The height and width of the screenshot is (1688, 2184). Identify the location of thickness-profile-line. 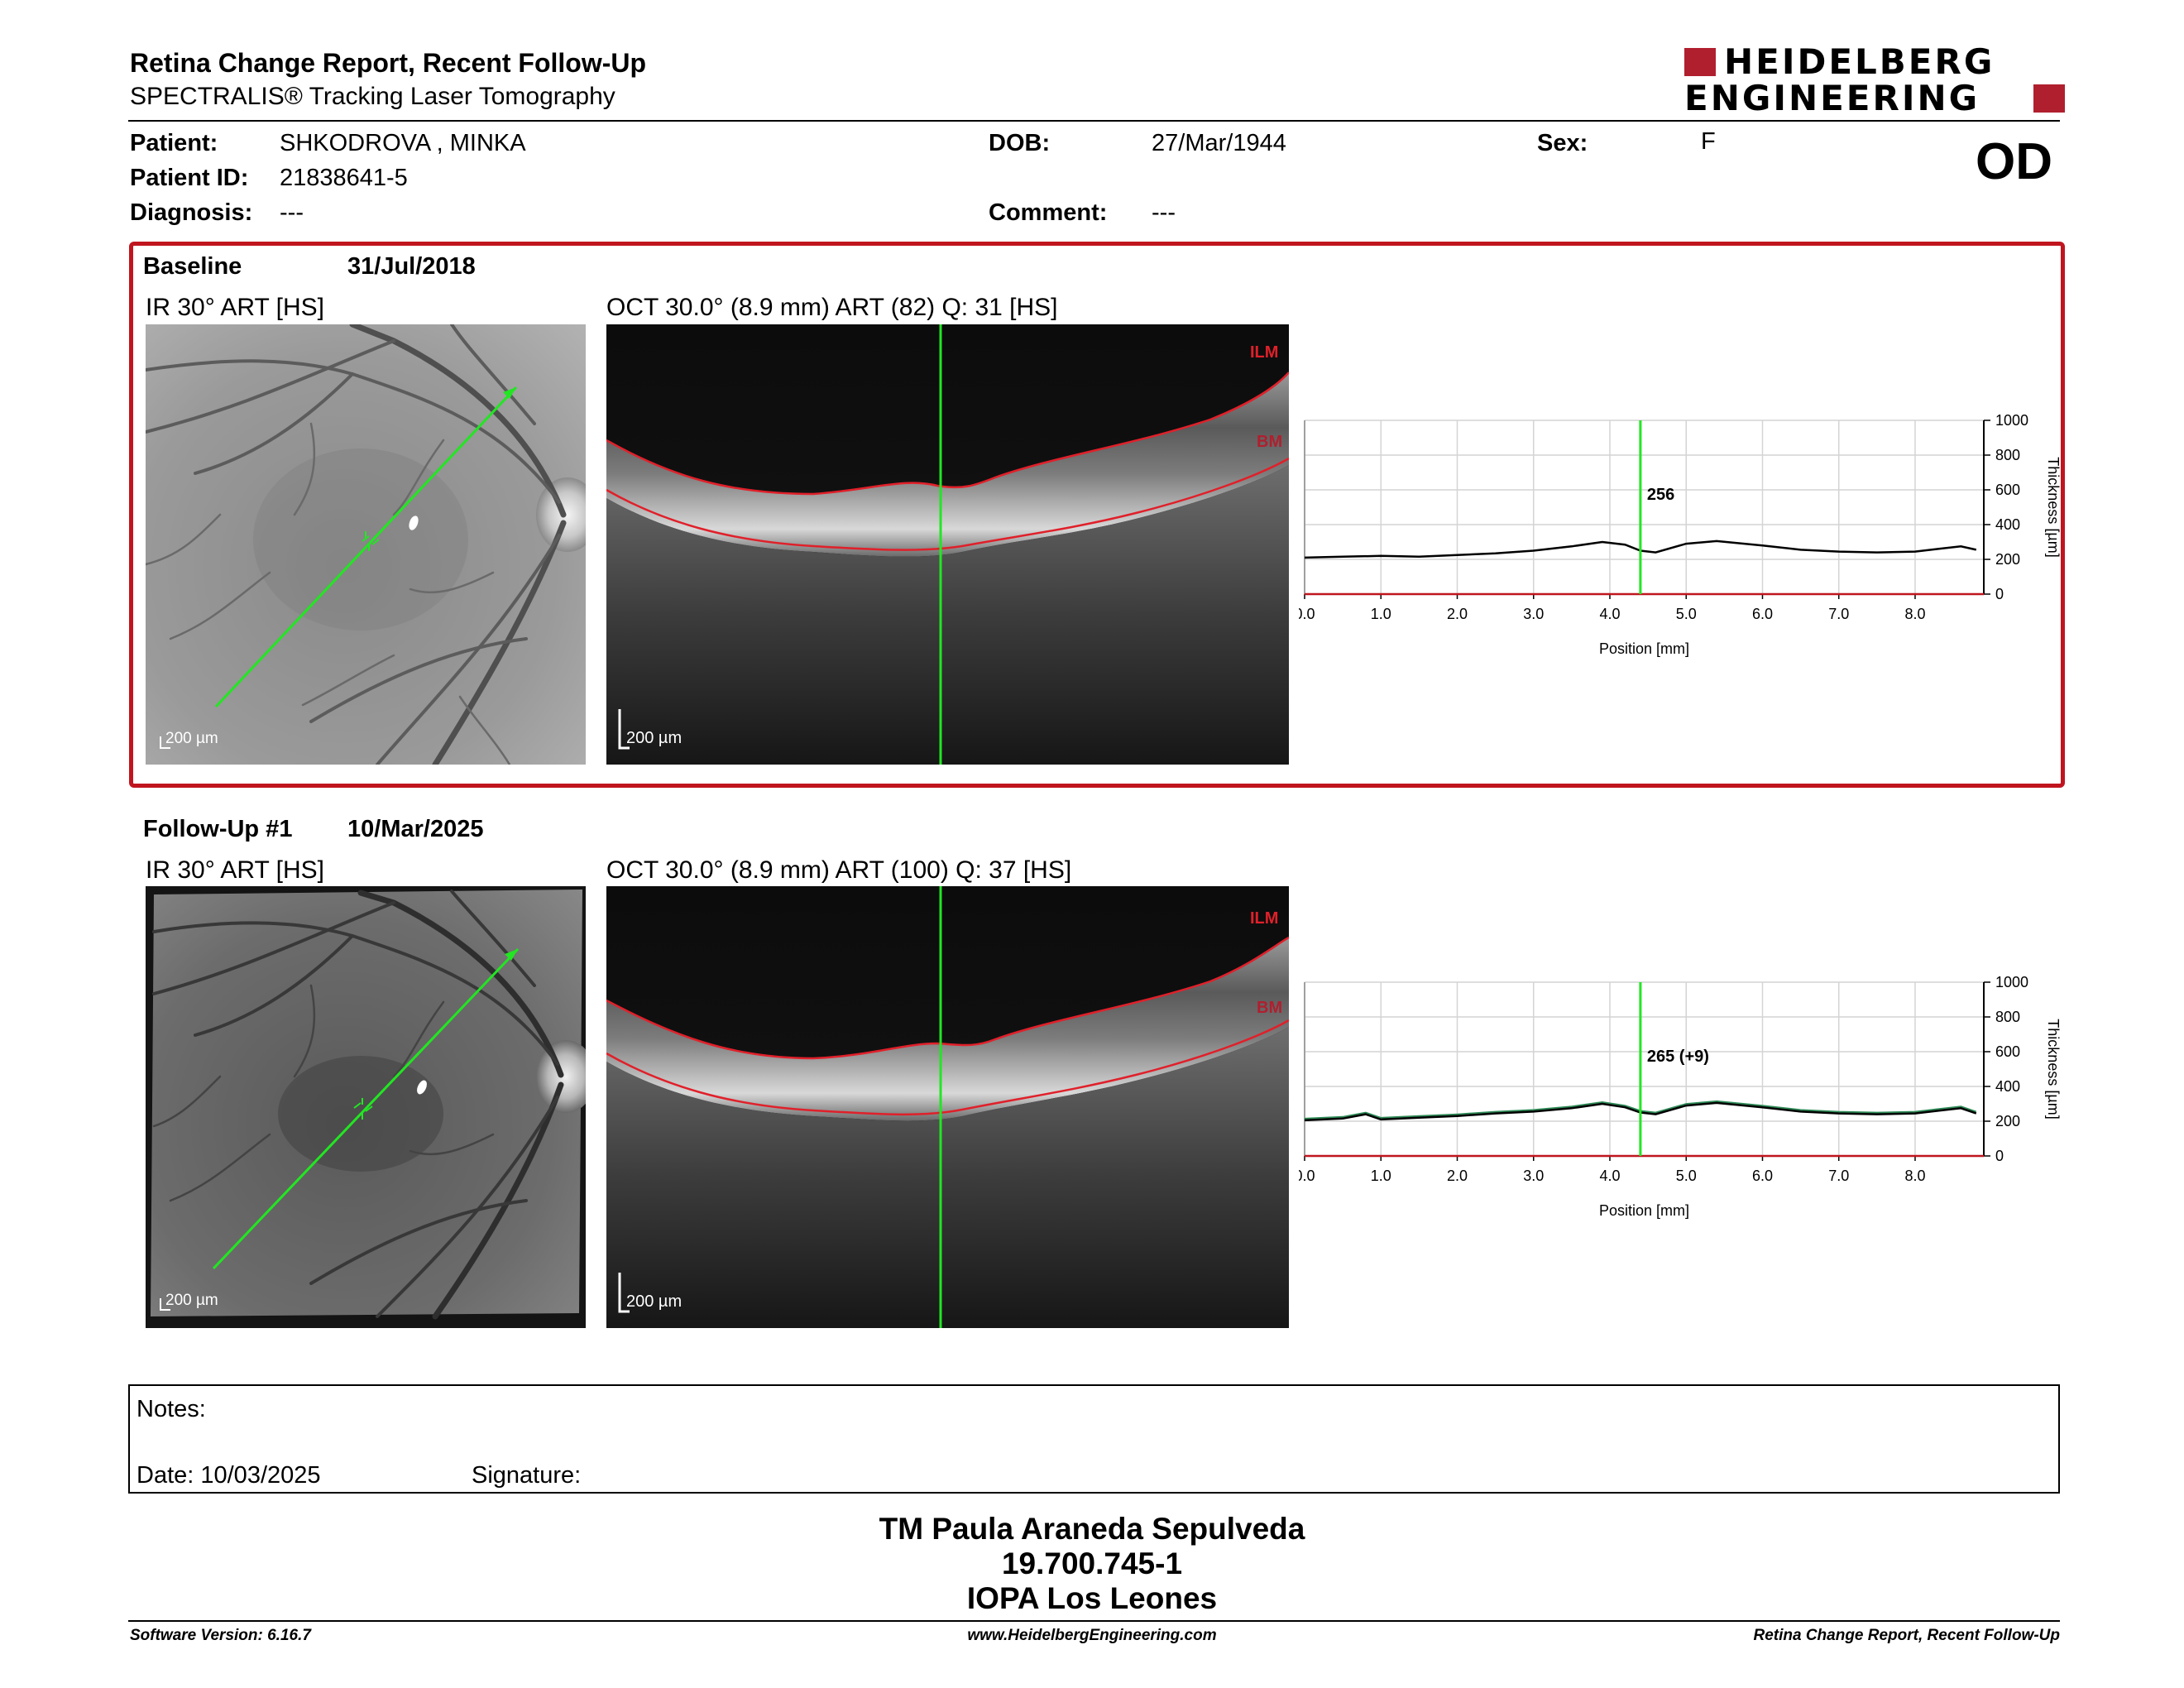
(1640, 549).